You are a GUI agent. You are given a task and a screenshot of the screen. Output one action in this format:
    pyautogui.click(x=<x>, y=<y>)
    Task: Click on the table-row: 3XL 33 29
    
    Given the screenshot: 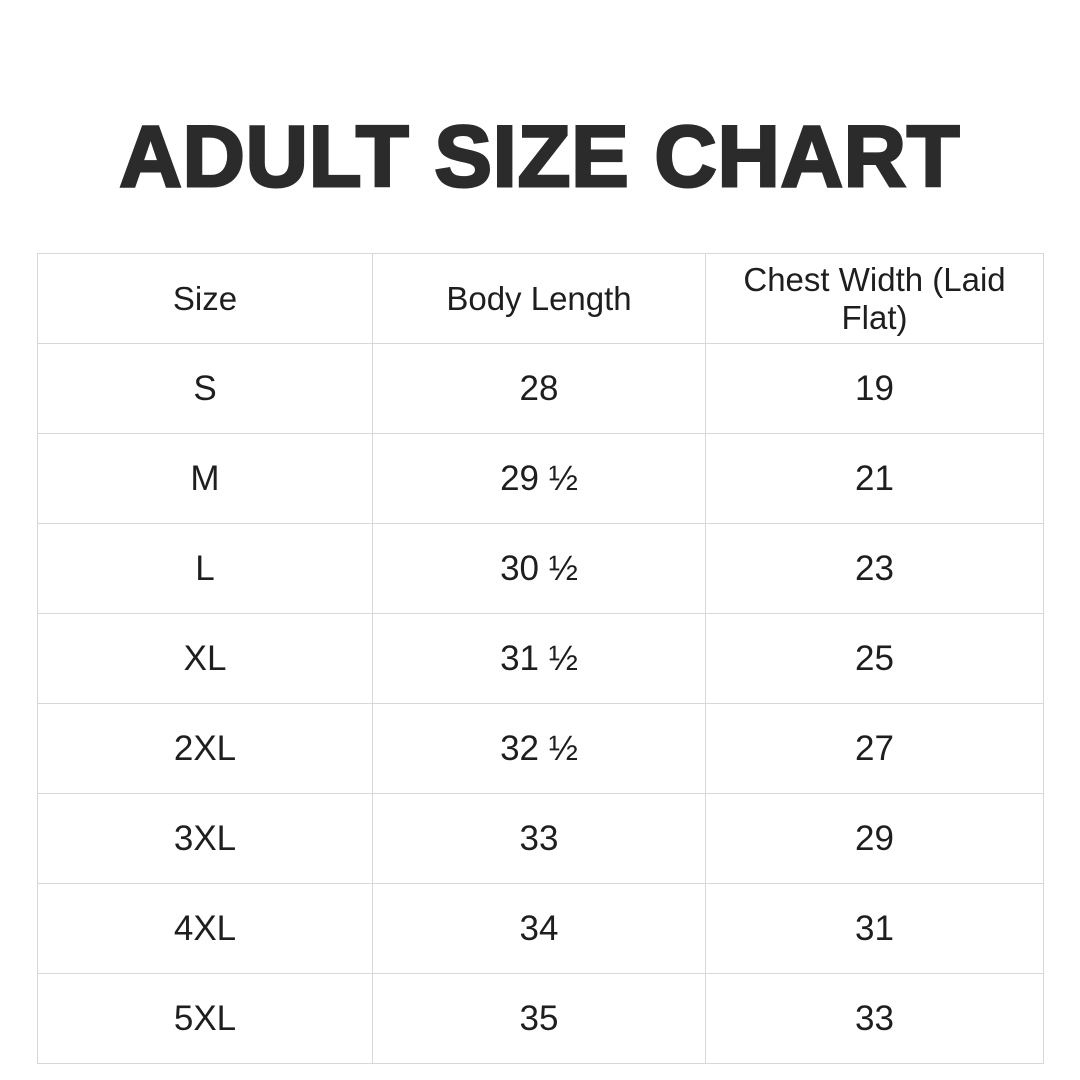 What is the action you would take?
    pyautogui.click(x=540, y=838)
    